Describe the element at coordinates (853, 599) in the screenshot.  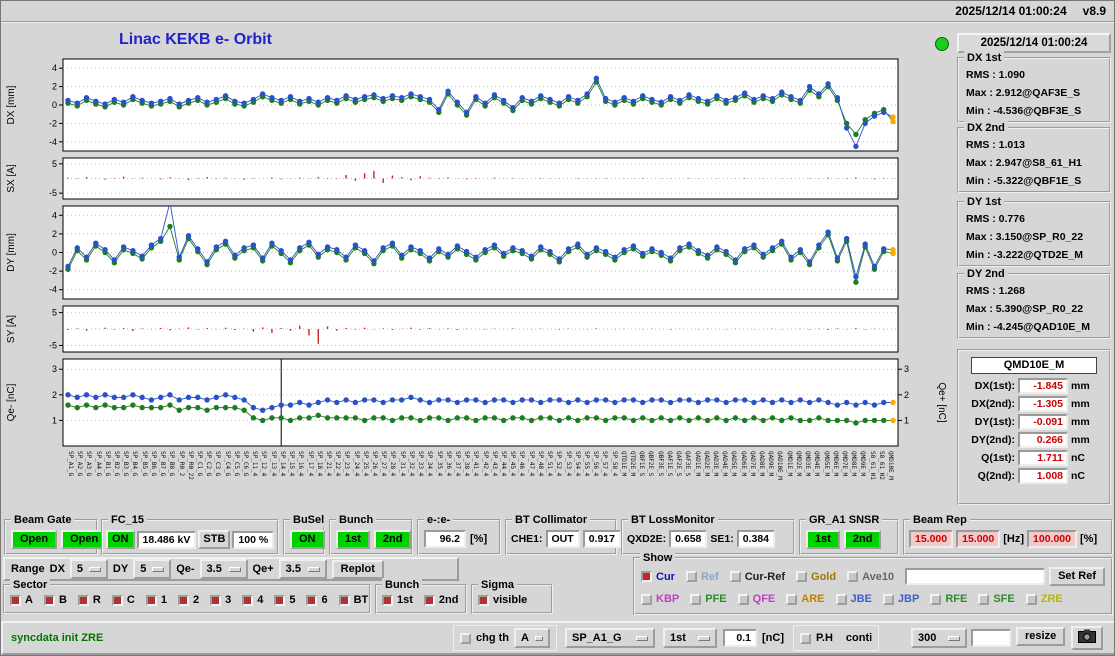
I see `show-checkbox-jbe: JBE` at that location.